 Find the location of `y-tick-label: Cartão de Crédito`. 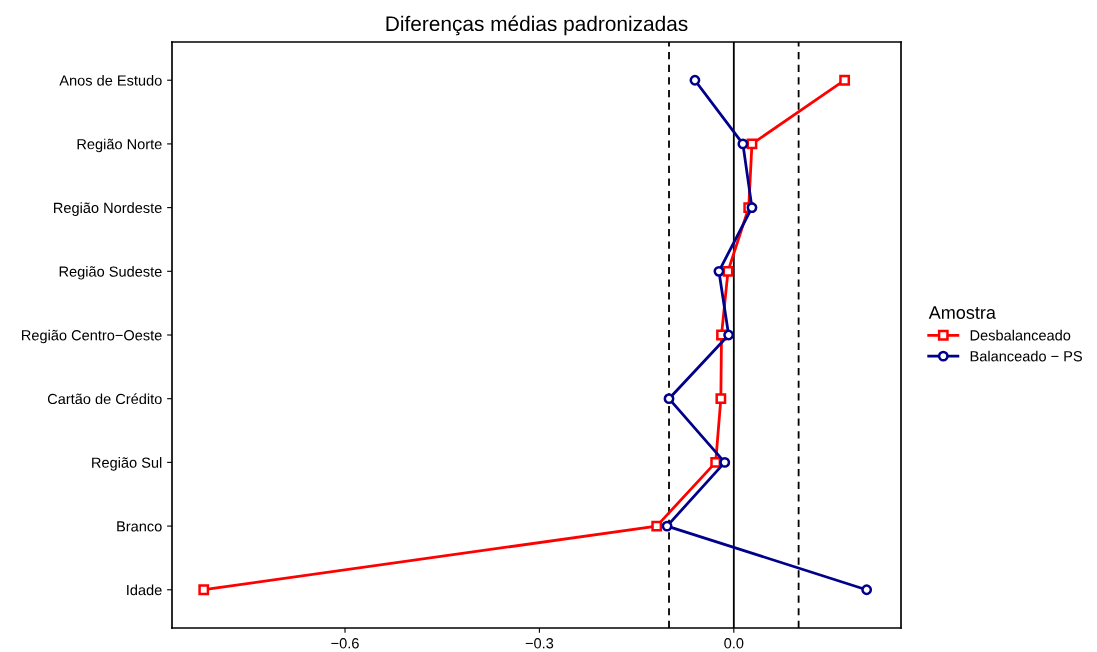

y-tick-label: Cartão de Crédito is located at coordinates (104, 399).